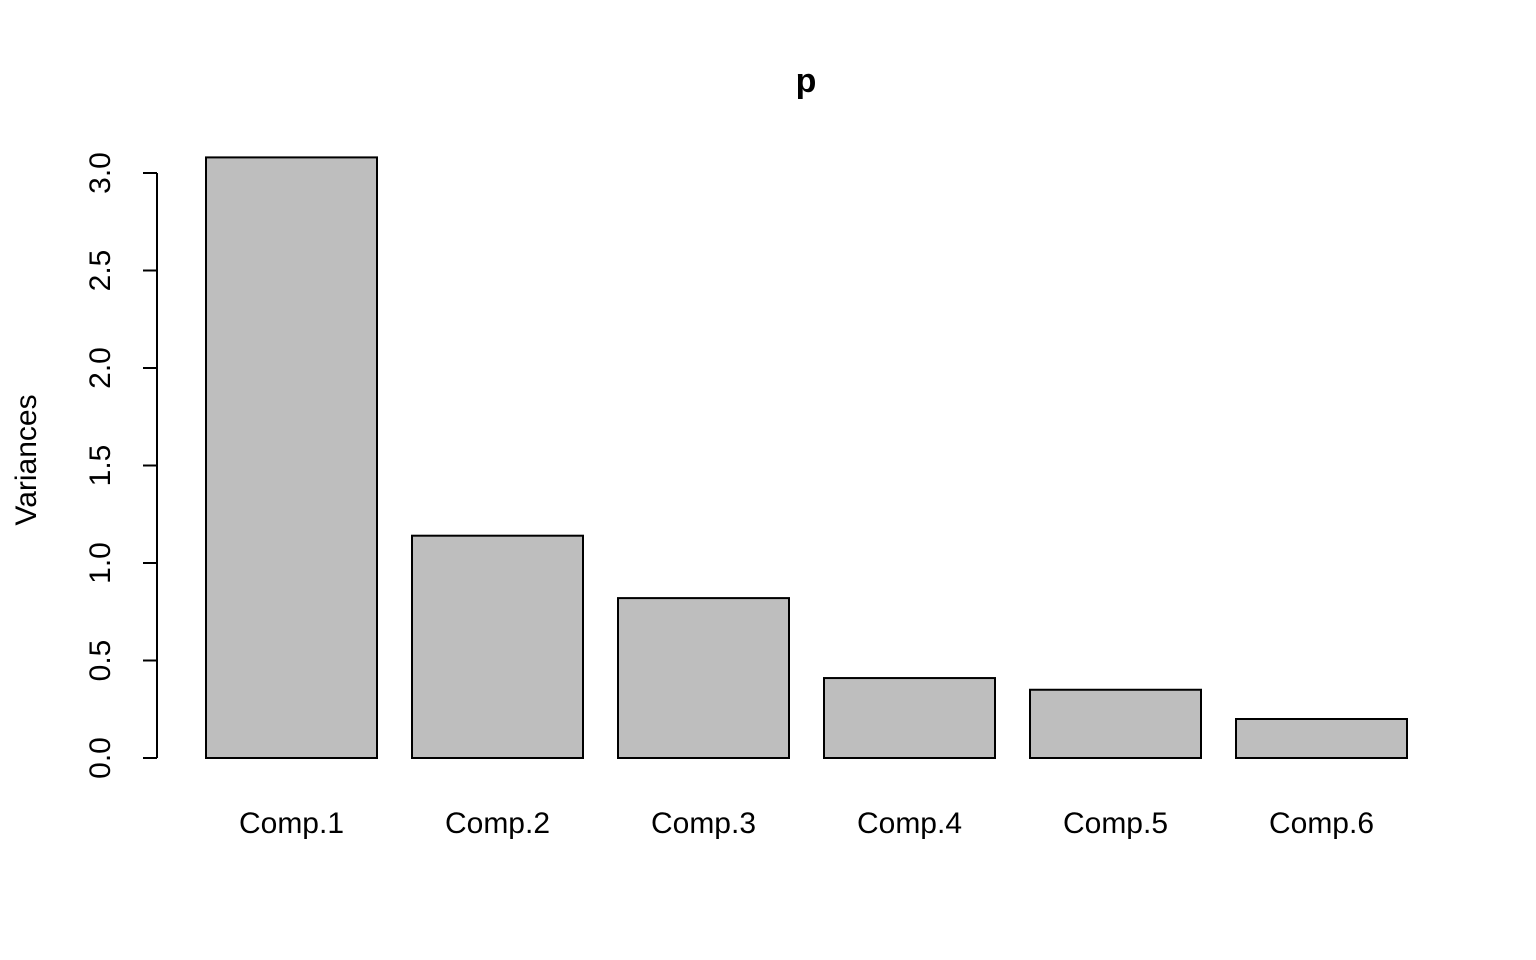 The width and height of the screenshot is (1536, 960). Describe the element at coordinates (26, 459) in the screenshot. I see `y-axis-label: Variances` at that location.